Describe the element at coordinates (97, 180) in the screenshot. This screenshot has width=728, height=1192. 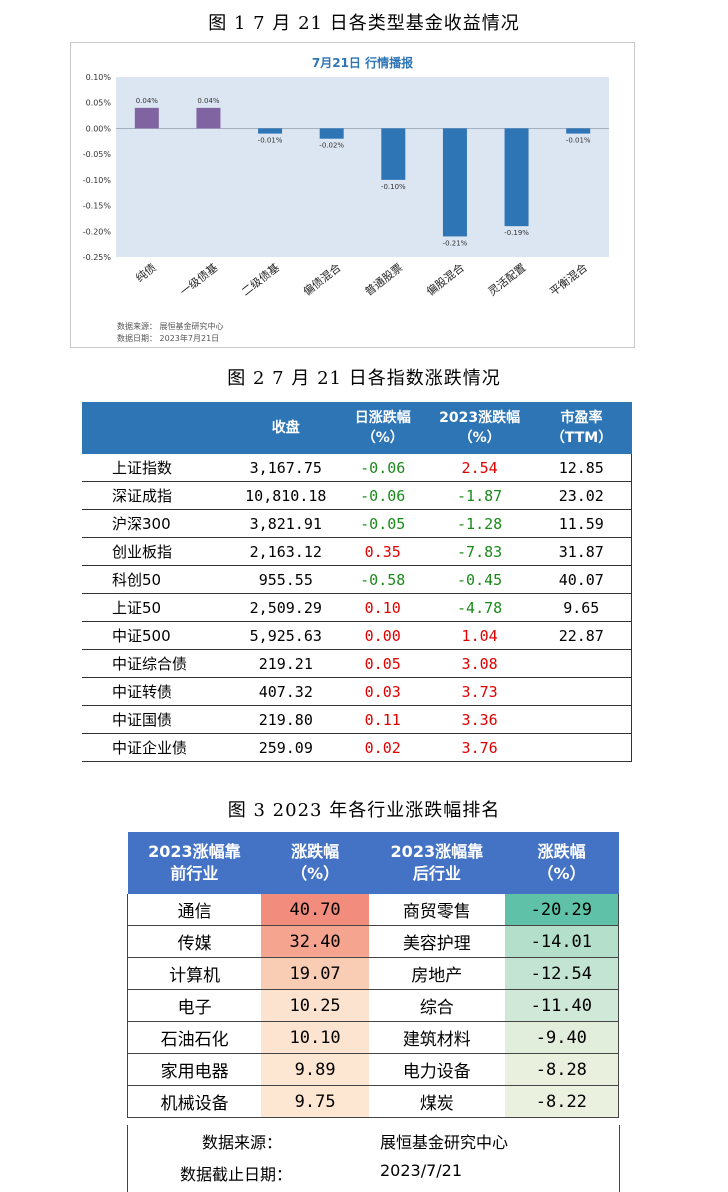
I see `y-tick-label: -0.10%` at that location.